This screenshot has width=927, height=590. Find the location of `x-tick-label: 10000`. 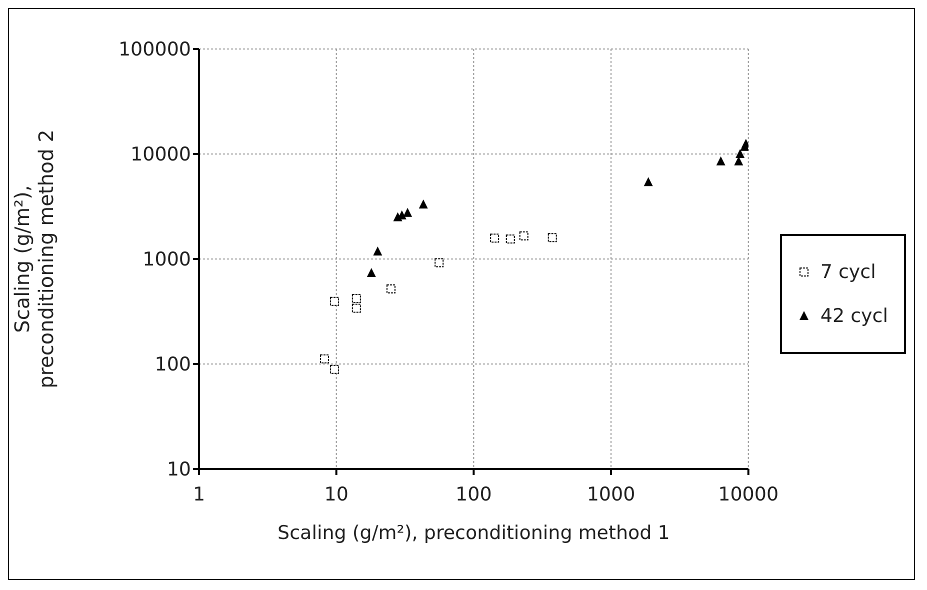

x-tick-label: 10000 is located at coordinates (748, 494).